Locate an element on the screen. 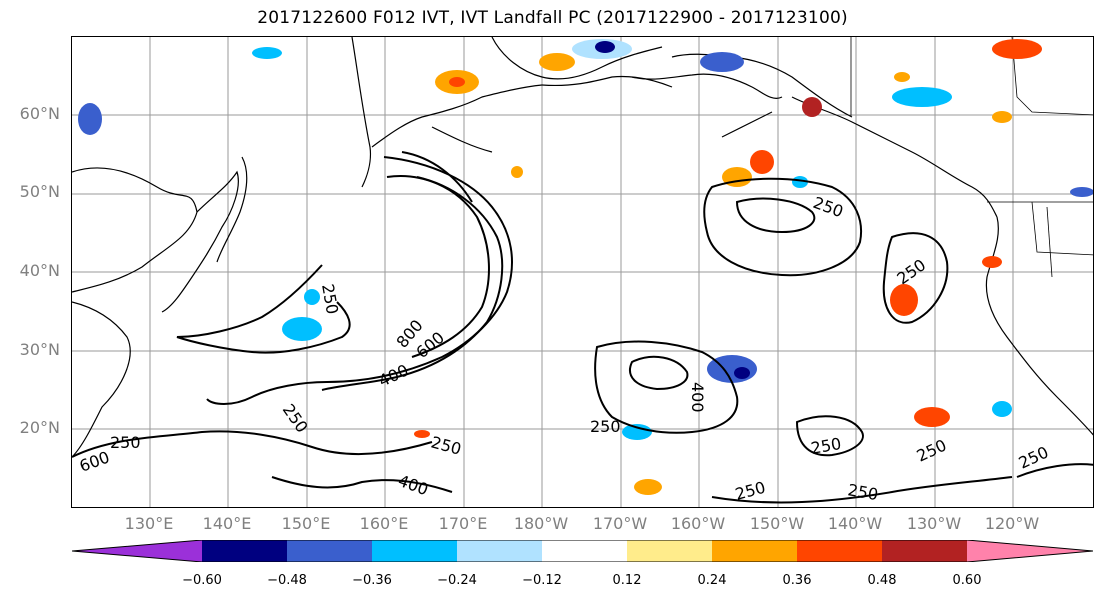 The image size is (1105, 601). lat-label-30n: 30°N is located at coordinates (39, 349).